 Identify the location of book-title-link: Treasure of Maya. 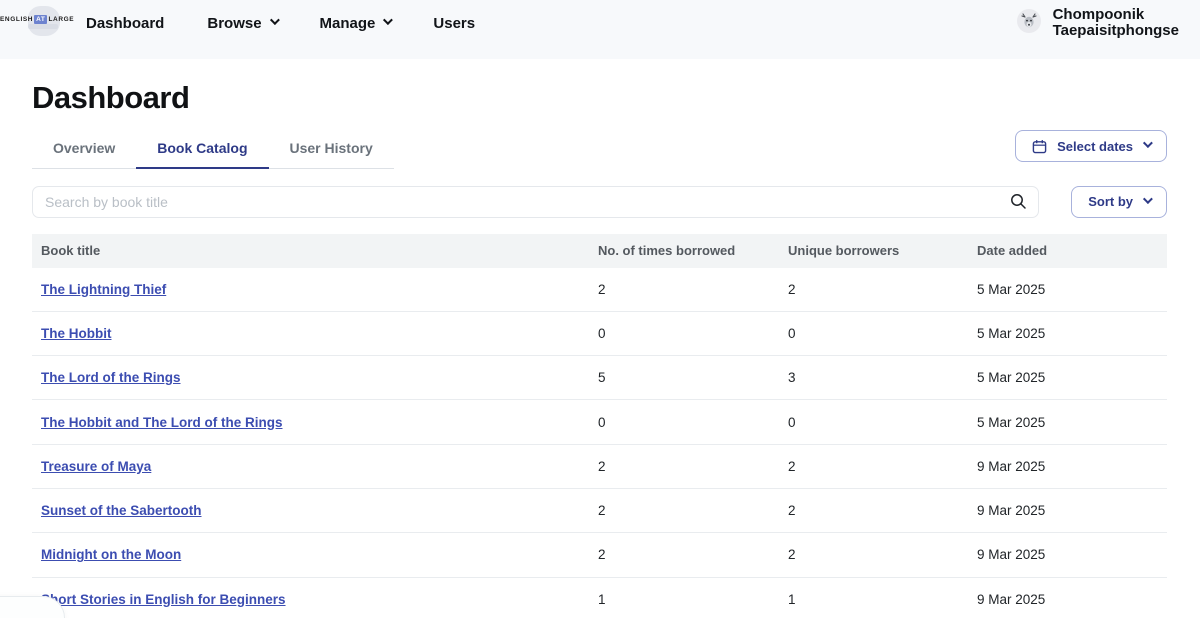
(96, 466).